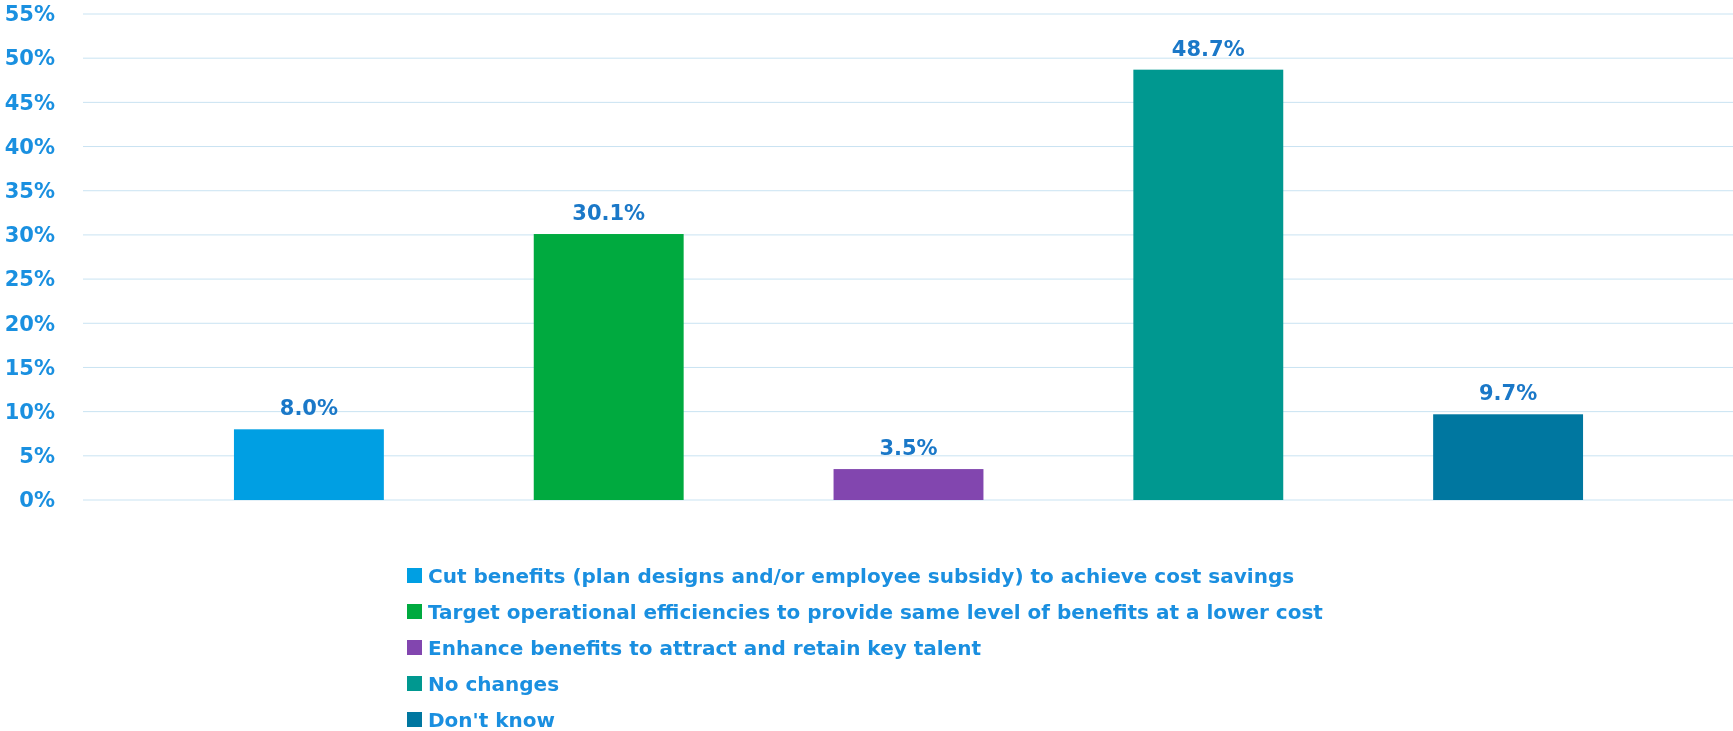  What do you see at coordinates (37, 500) in the screenshot?
I see `y-tick-label: 0%` at bounding box center [37, 500].